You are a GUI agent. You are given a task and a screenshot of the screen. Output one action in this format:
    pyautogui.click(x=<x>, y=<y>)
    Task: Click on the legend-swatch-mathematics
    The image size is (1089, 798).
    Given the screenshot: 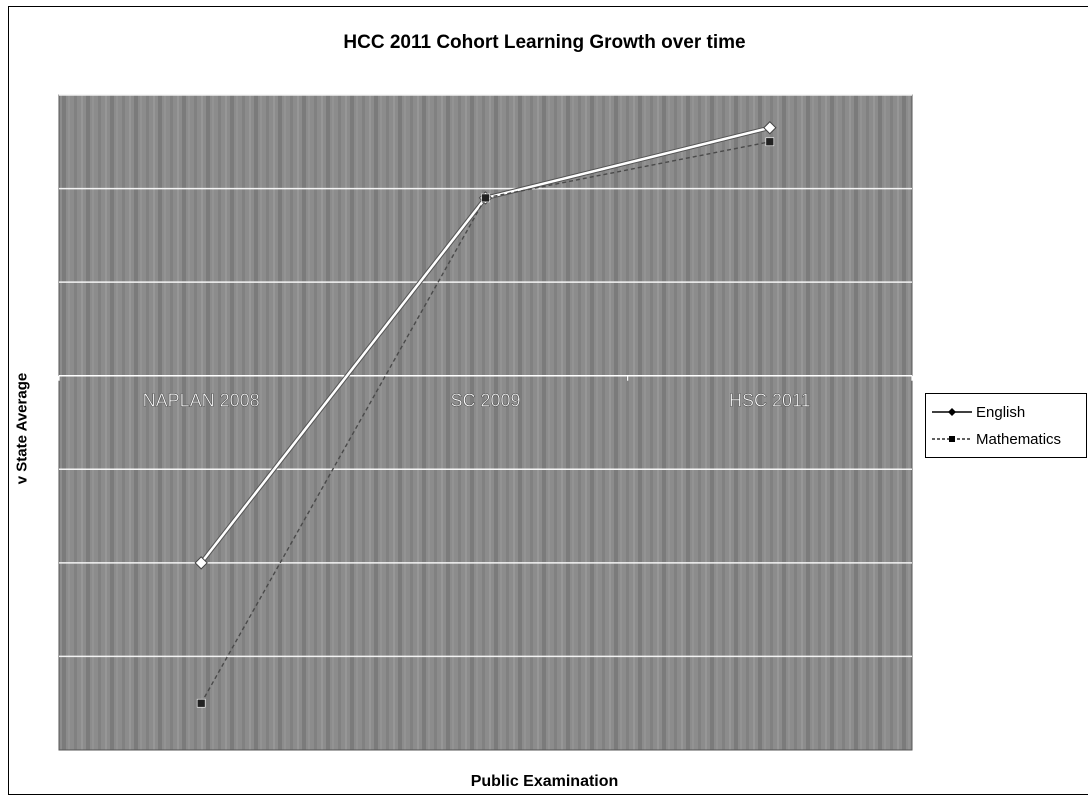 What is the action you would take?
    pyautogui.click(x=952, y=439)
    